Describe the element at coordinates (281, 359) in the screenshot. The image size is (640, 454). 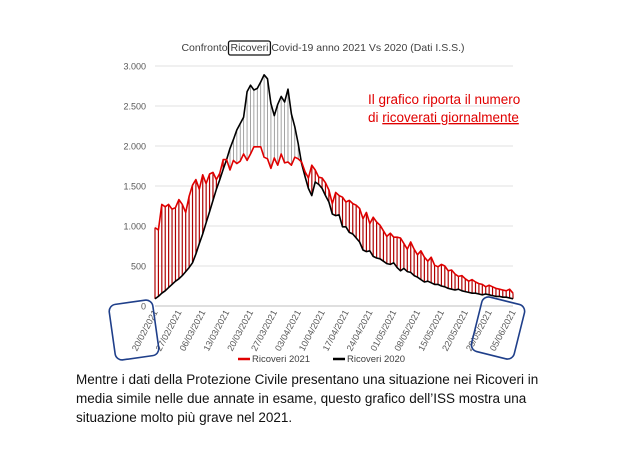
I see `legend-label-2021: Ricoveri 2021` at that location.